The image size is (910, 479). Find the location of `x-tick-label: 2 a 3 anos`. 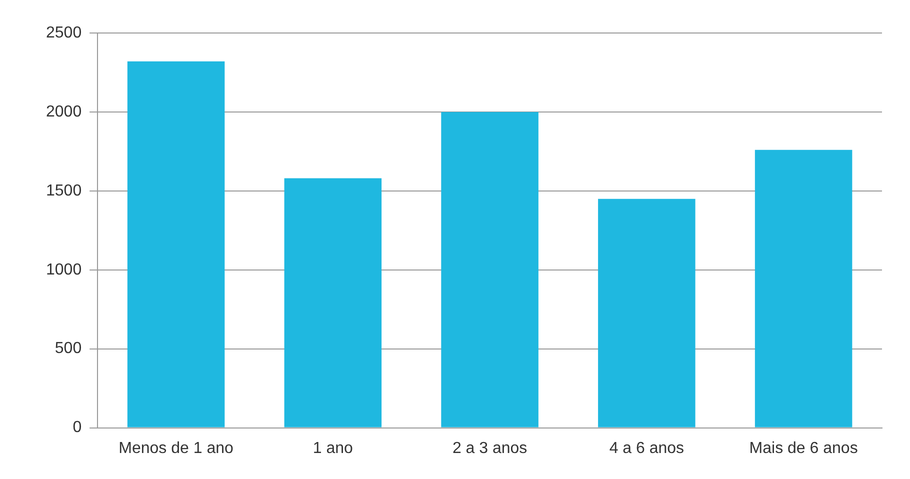

x-tick-label: 2 a 3 anos is located at coordinates (490, 448).